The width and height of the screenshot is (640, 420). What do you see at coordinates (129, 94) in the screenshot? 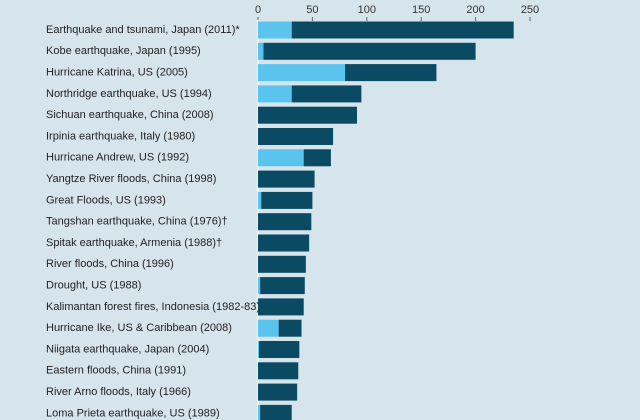
I see `category-label: Northridge earthquake, US (1994)` at bounding box center [129, 94].